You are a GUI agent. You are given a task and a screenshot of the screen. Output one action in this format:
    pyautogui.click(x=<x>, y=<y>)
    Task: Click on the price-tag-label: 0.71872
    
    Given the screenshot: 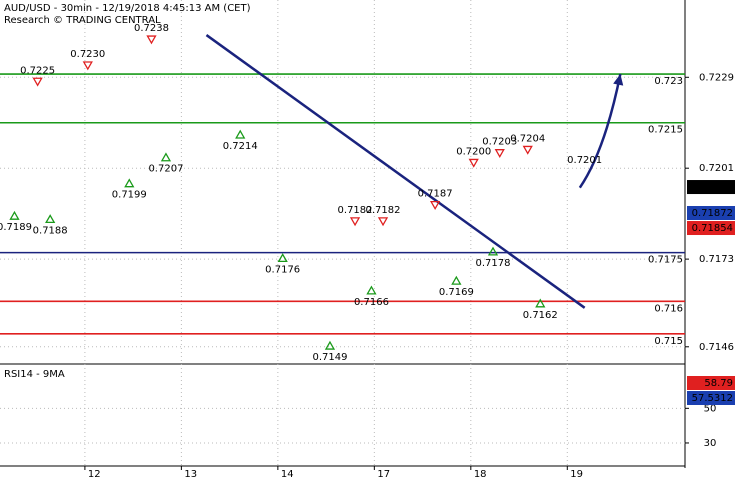 What is the action you would take?
    pyautogui.click(x=712, y=213)
    